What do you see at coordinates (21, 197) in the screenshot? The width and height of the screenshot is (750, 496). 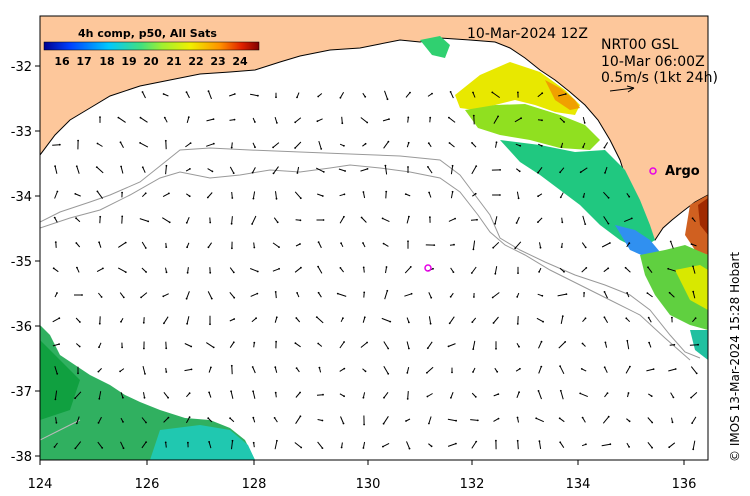 I see `y-tick-label: -34` at bounding box center [21, 197].